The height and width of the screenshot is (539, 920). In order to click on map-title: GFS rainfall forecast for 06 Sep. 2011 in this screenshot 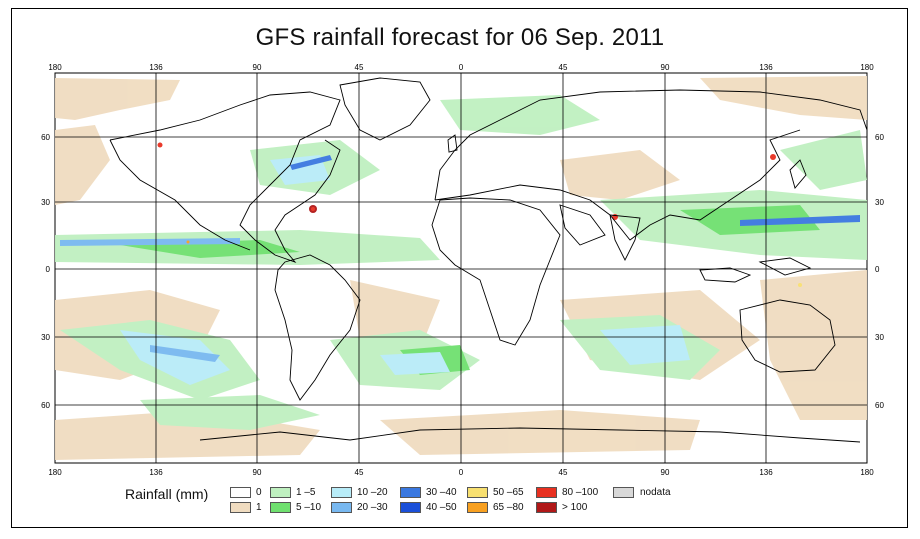, I will do `click(460, 37)`.